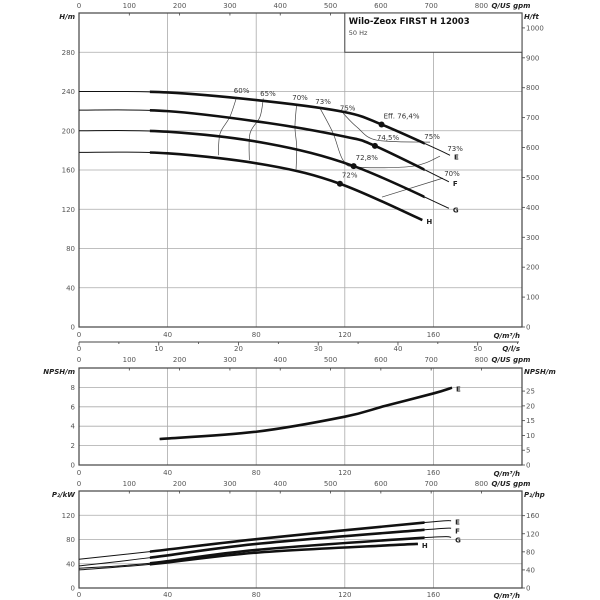  Describe the element at coordinates (532, 238) in the screenshot. I see `y-right-tick-label: 300` at that location.